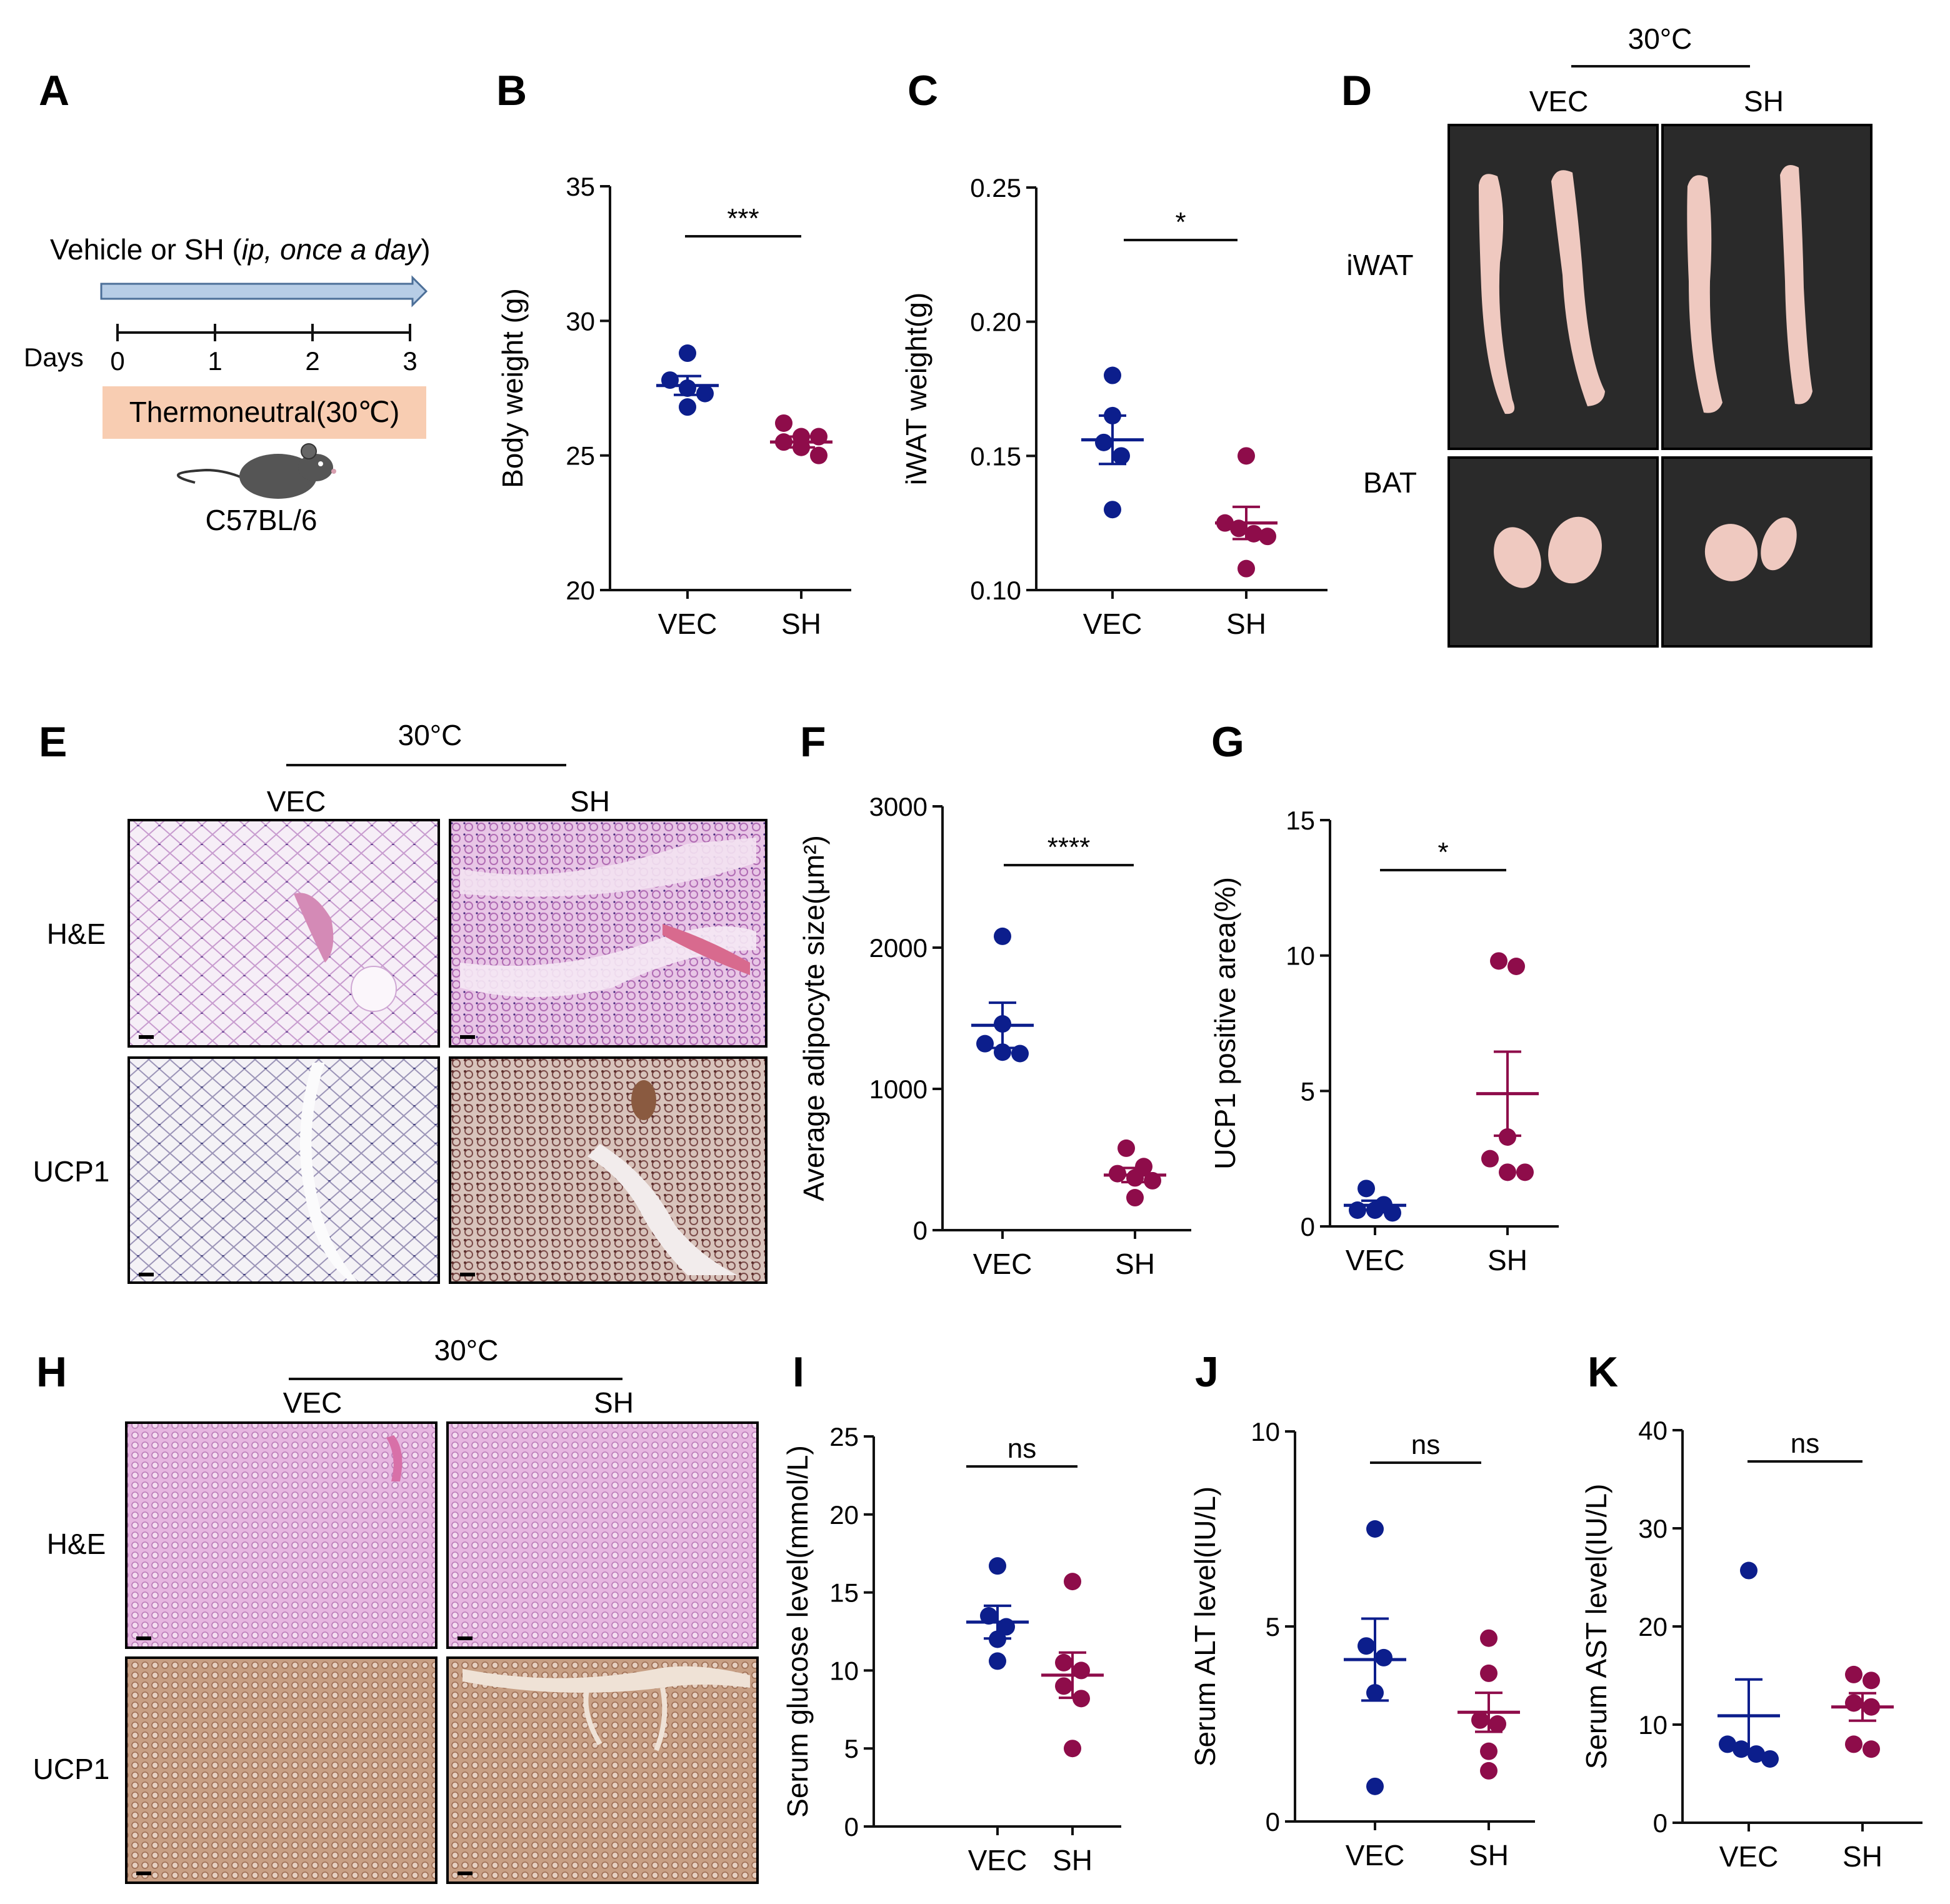 The width and height of the screenshot is (1950, 1904). What do you see at coordinates (1660, 1823) in the screenshot?
I see `y-tick-label: 0` at bounding box center [1660, 1823].